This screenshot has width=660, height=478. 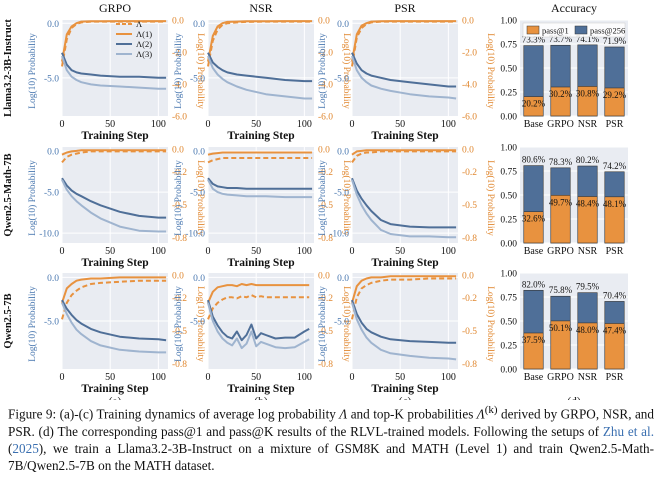 What do you see at coordinates (469, 365) in the screenshot?
I see `panel-qwen2-5-7b-psr-ytick-right: -0.8` at bounding box center [469, 365].